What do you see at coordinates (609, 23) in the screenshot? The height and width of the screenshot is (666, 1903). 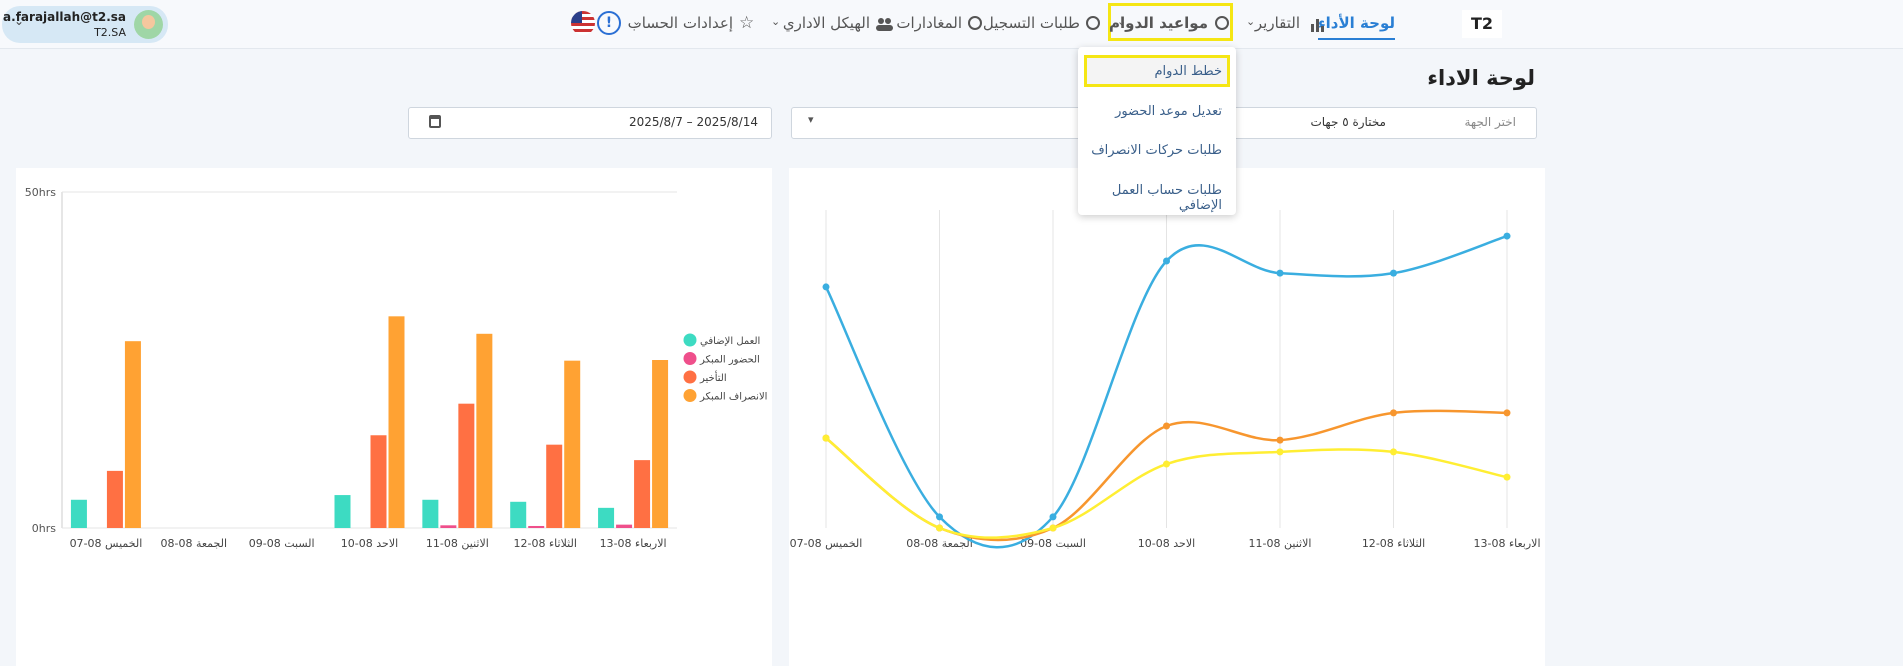 I see `alert-icon: !` at bounding box center [609, 23].